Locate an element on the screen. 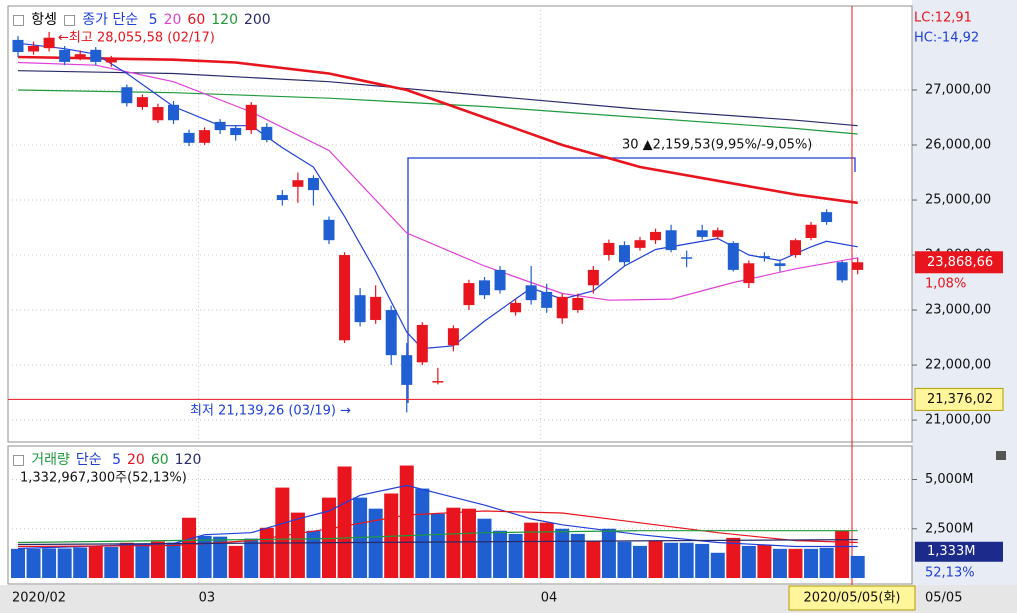 Image resolution: width=1017 pixels, height=613 pixels. volume-summary: 1,332,967,300주(52,13%) is located at coordinates (103, 478).